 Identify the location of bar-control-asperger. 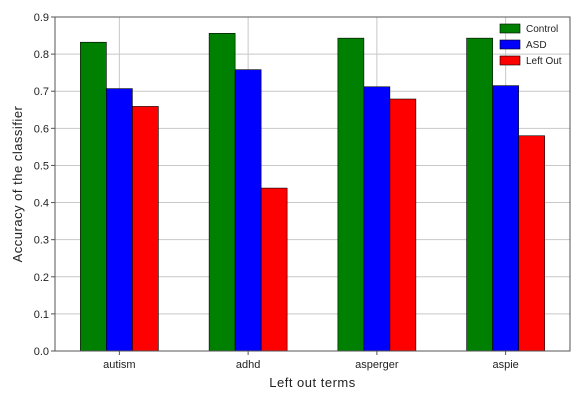
(351, 194).